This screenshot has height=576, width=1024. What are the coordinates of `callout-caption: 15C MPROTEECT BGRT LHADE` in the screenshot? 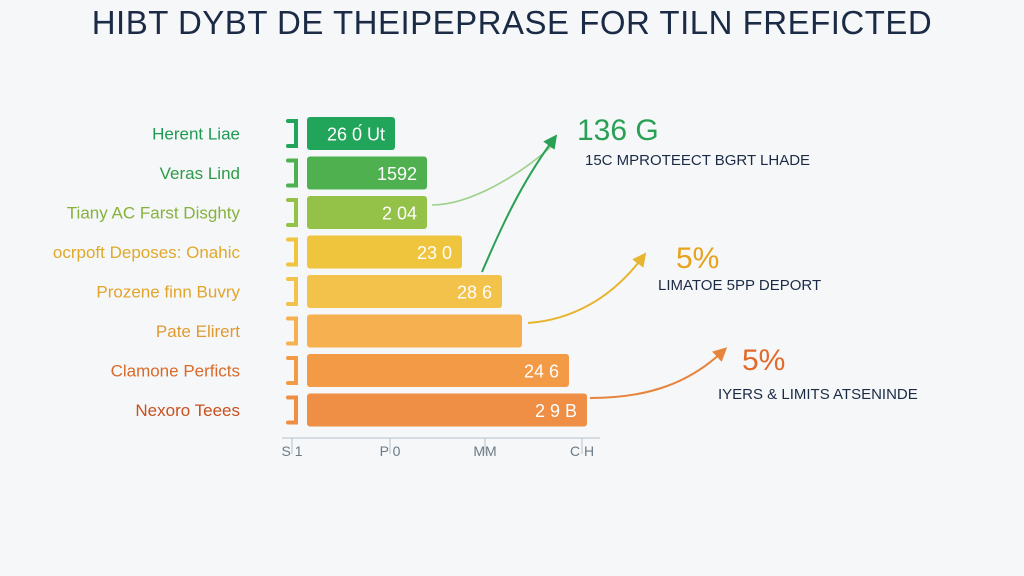 It's located at (697, 160).